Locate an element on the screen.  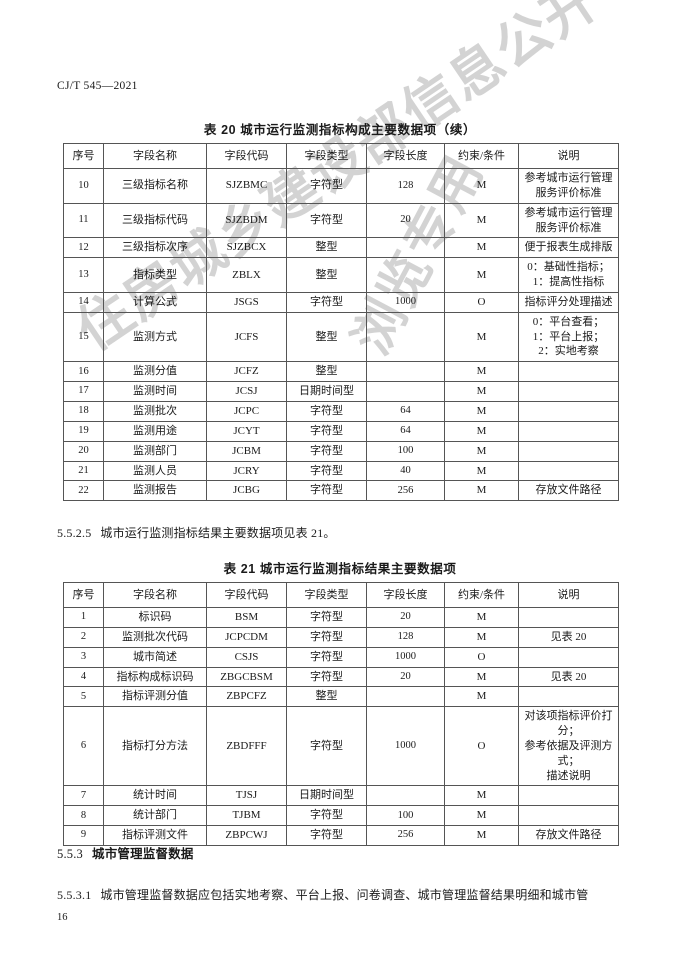
cell-field-name: 监测报告 is located at coordinates (155, 491).